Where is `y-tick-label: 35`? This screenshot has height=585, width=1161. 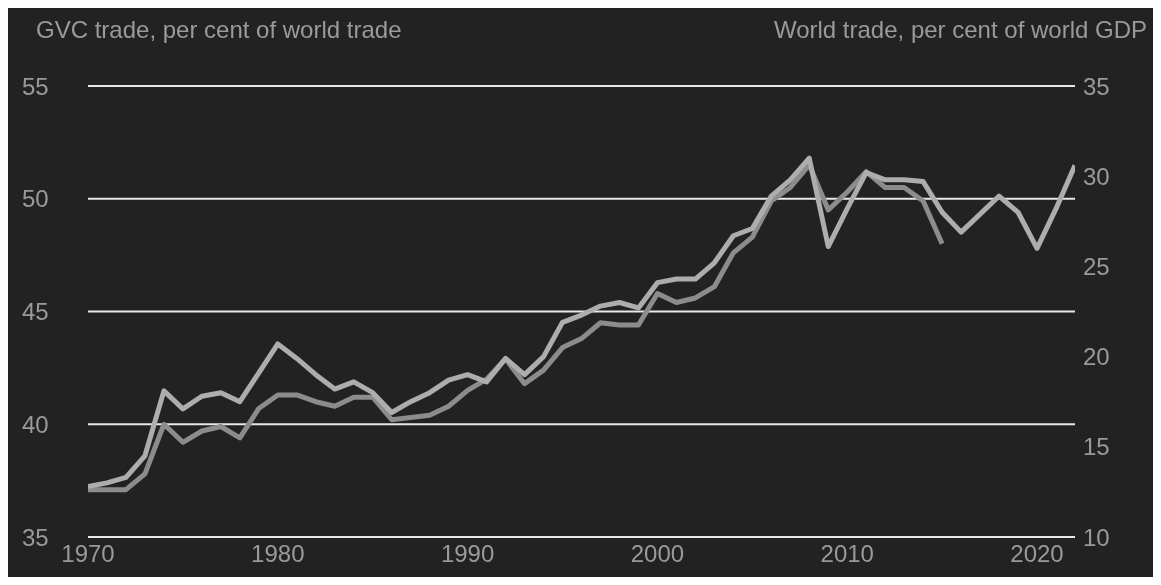 y-tick-label: 35 is located at coordinates (35, 537).